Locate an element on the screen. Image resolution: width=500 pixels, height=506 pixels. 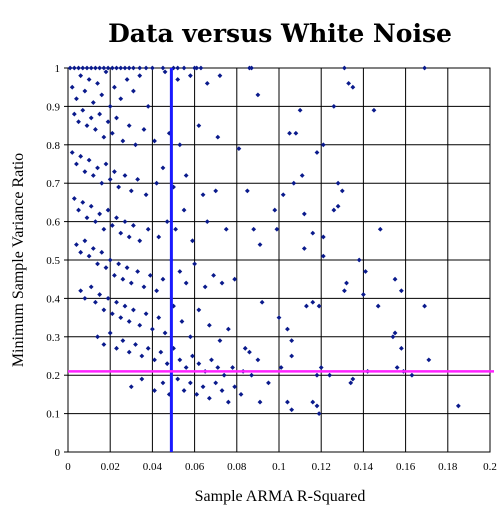
y-tick-label: 0.2 is located at coordinates (53, 376).